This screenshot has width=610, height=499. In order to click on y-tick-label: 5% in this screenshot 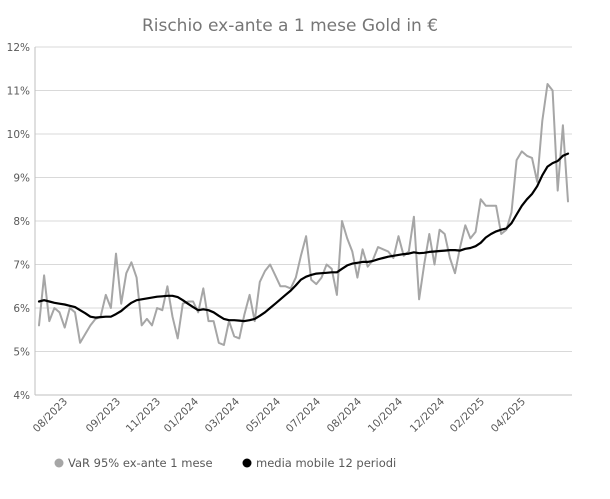, I will do `click(21, 353)`.